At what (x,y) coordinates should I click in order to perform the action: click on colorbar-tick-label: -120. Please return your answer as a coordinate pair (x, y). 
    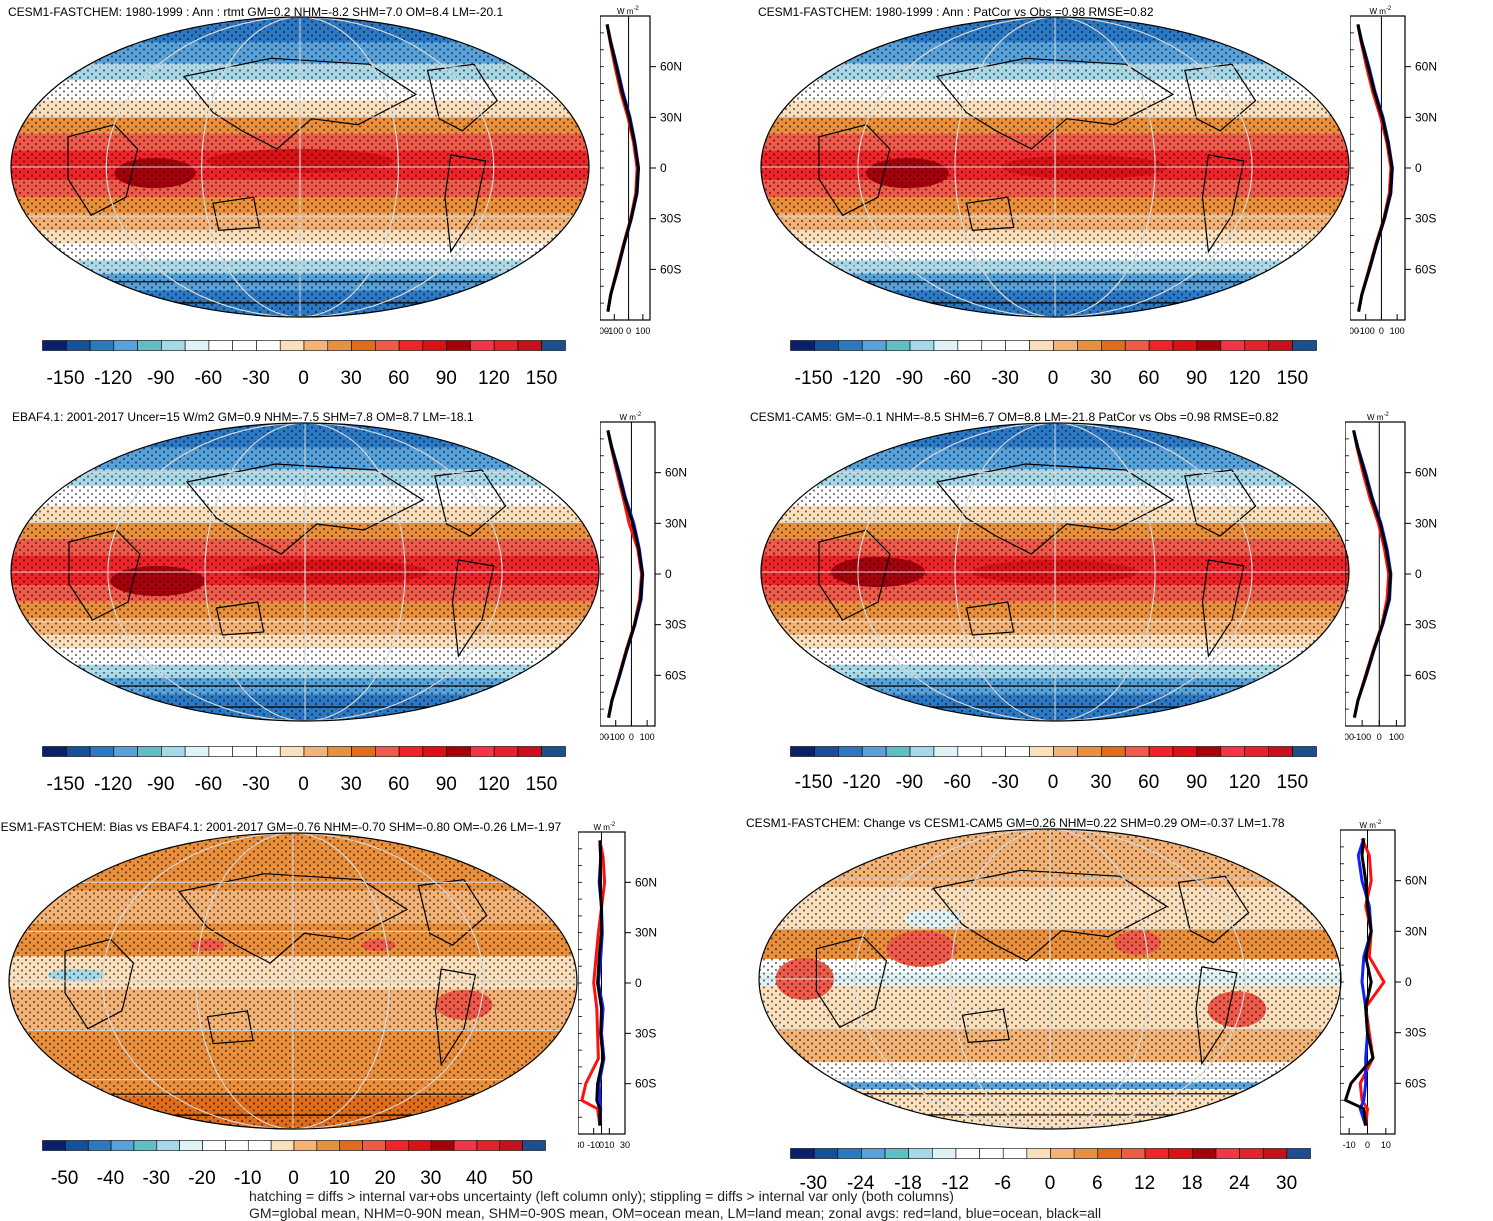
    Looking at the image, I should click on (862, 783).